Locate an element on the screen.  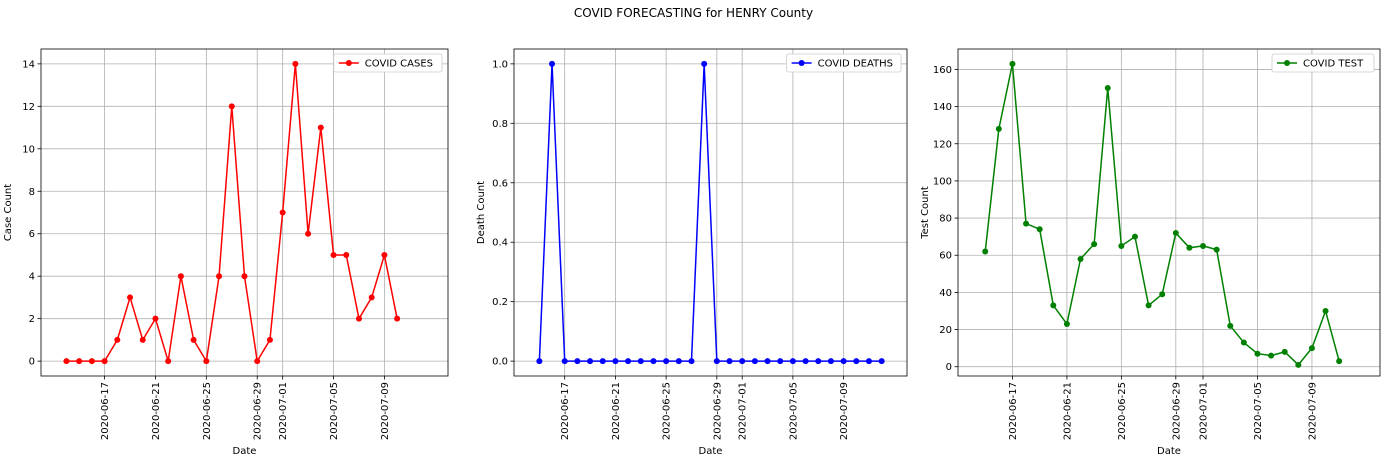
y-tick-label: 0.0 is located at coordinates (500, 362).